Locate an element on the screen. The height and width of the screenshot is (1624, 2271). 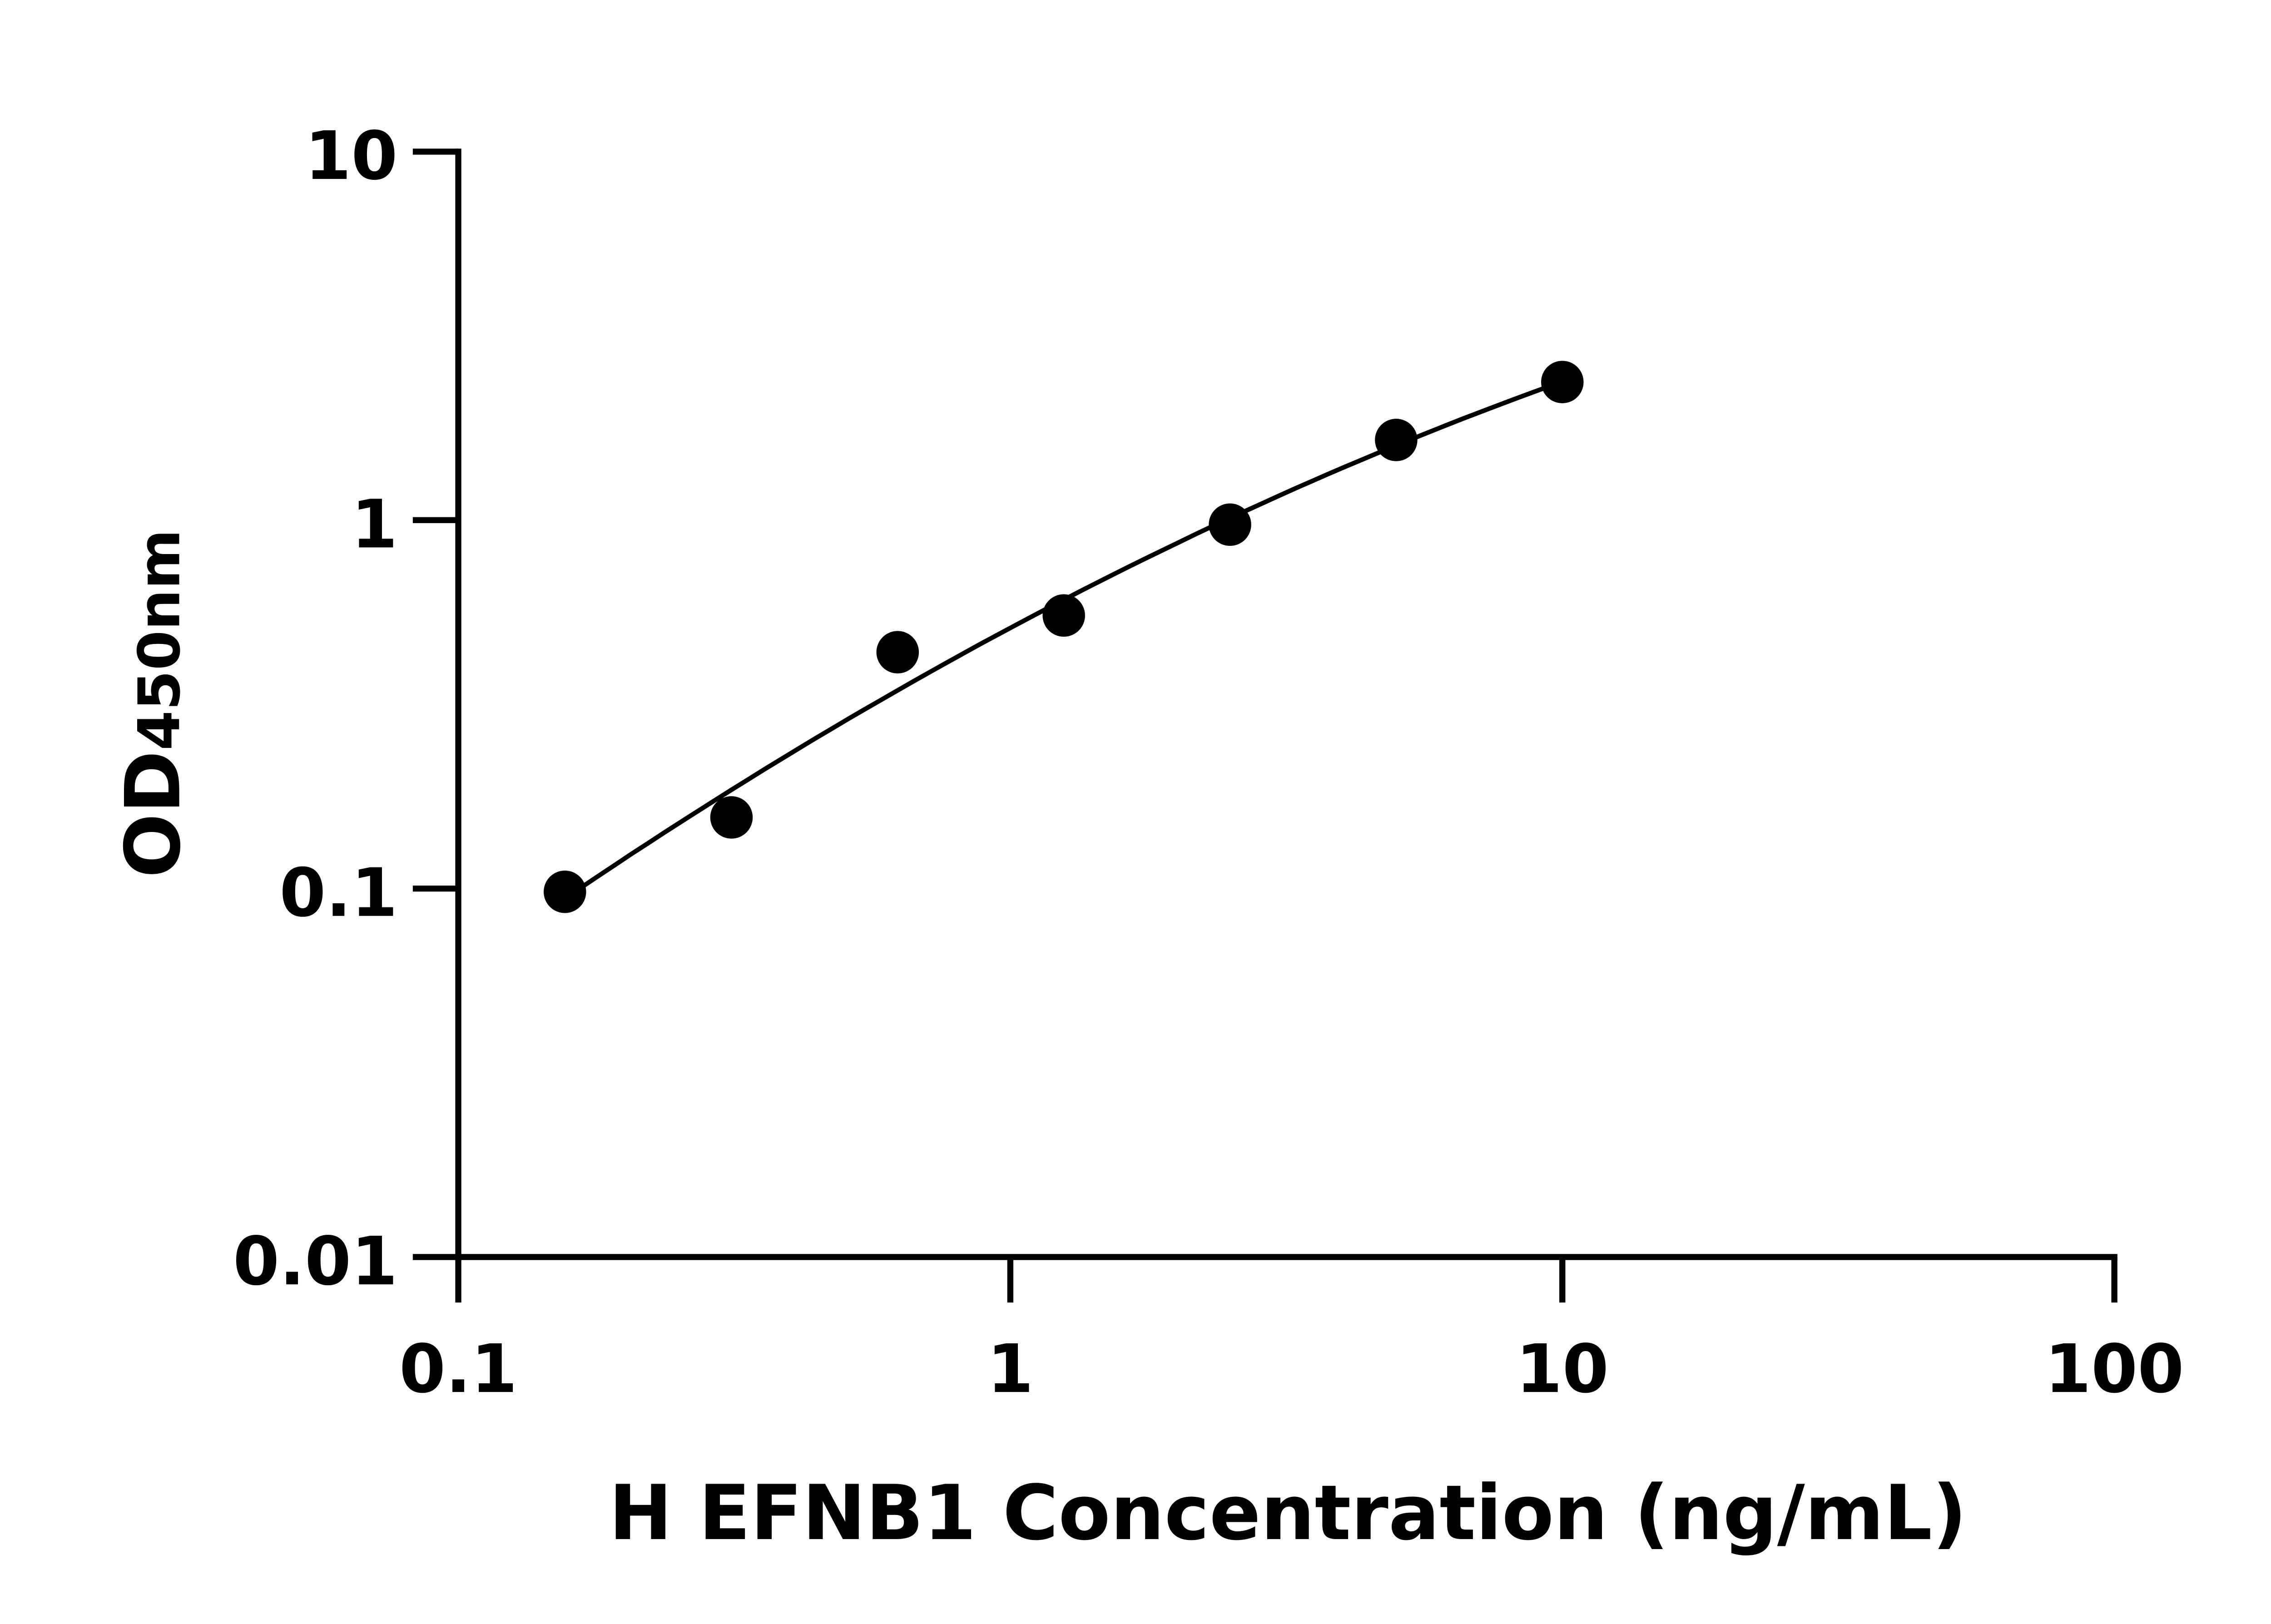
y-tick-label: 0.1 is located at coordinates (338, 893).